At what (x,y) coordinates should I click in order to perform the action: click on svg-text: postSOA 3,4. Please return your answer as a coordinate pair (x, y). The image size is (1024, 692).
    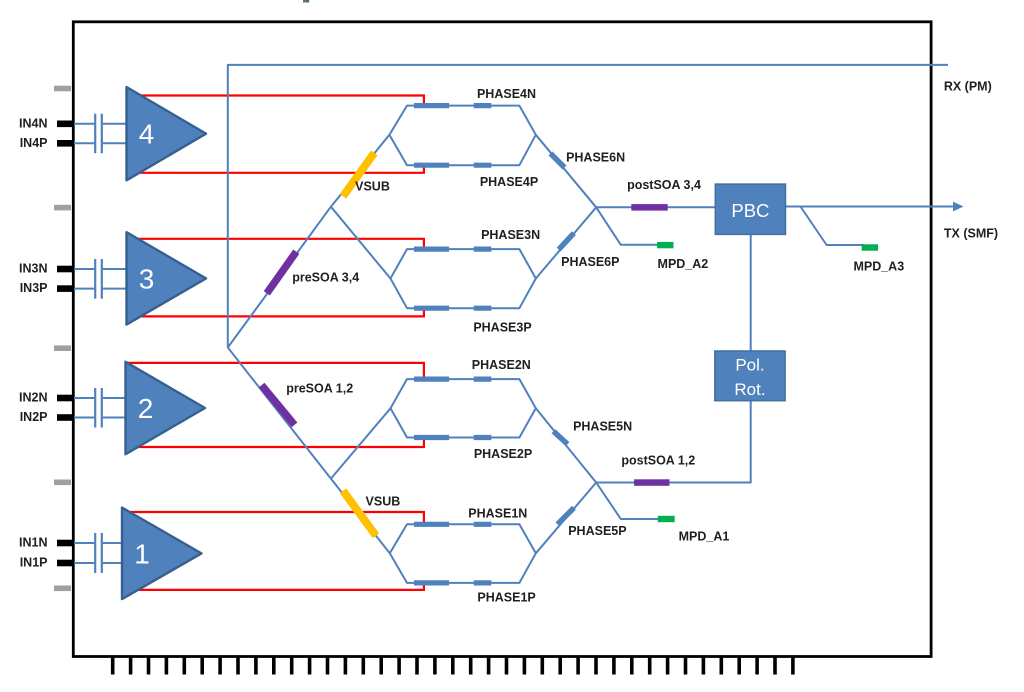
    Looking at the image, I should click on (664, 185).